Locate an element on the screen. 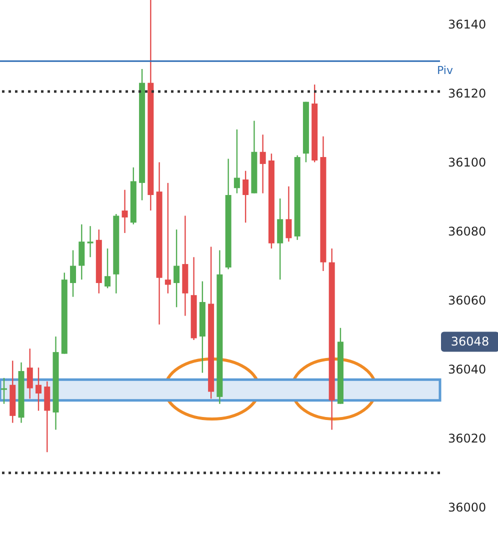 The height and width of the screenshot is (535, 498). y-tick-label: 36120 is located at coordinates (467, 93).